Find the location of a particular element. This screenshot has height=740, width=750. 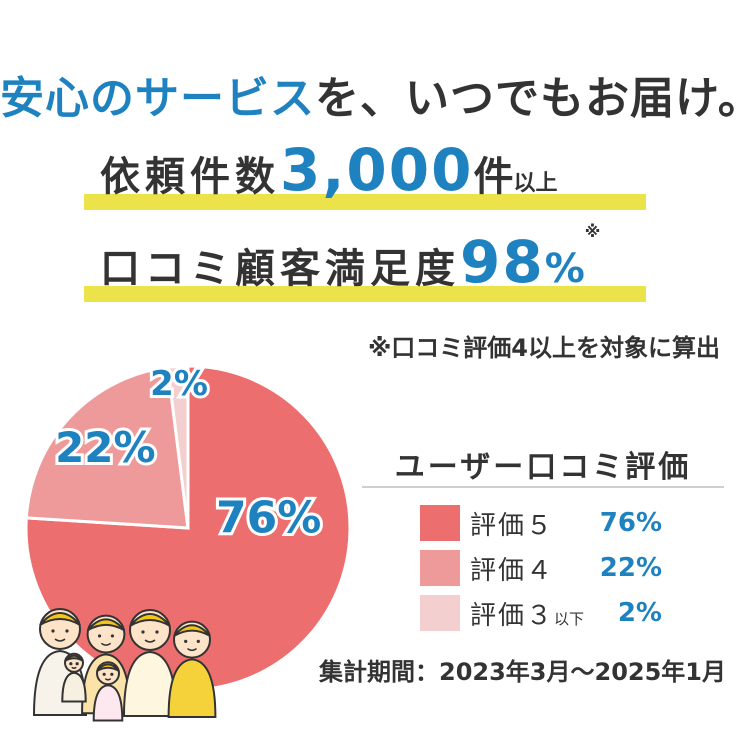

stat-satisfaction-note-mark: ※ is located at coordinates (592, 231).